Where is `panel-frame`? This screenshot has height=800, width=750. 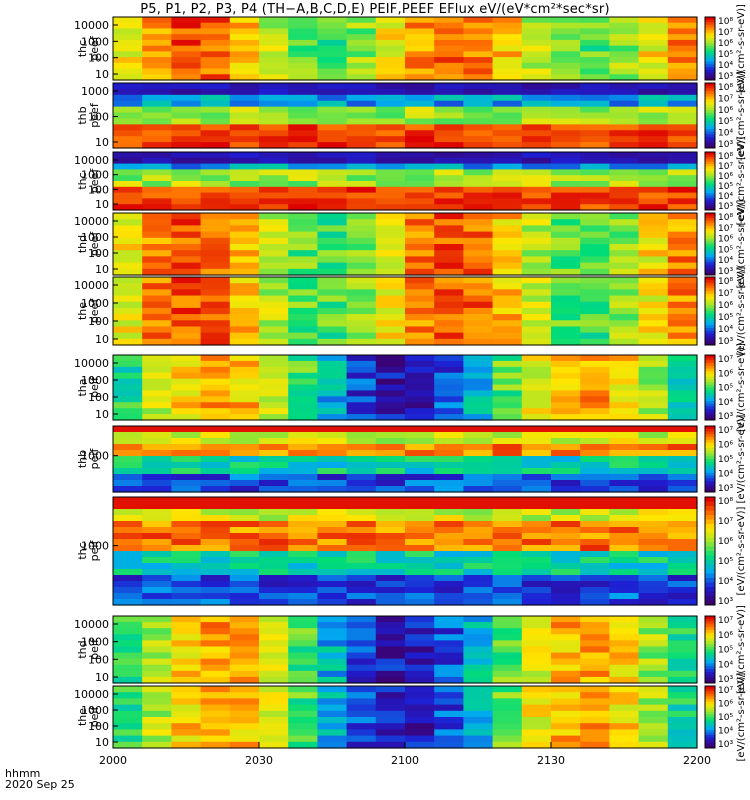
panel-frame is located at coordinates (405, 311).